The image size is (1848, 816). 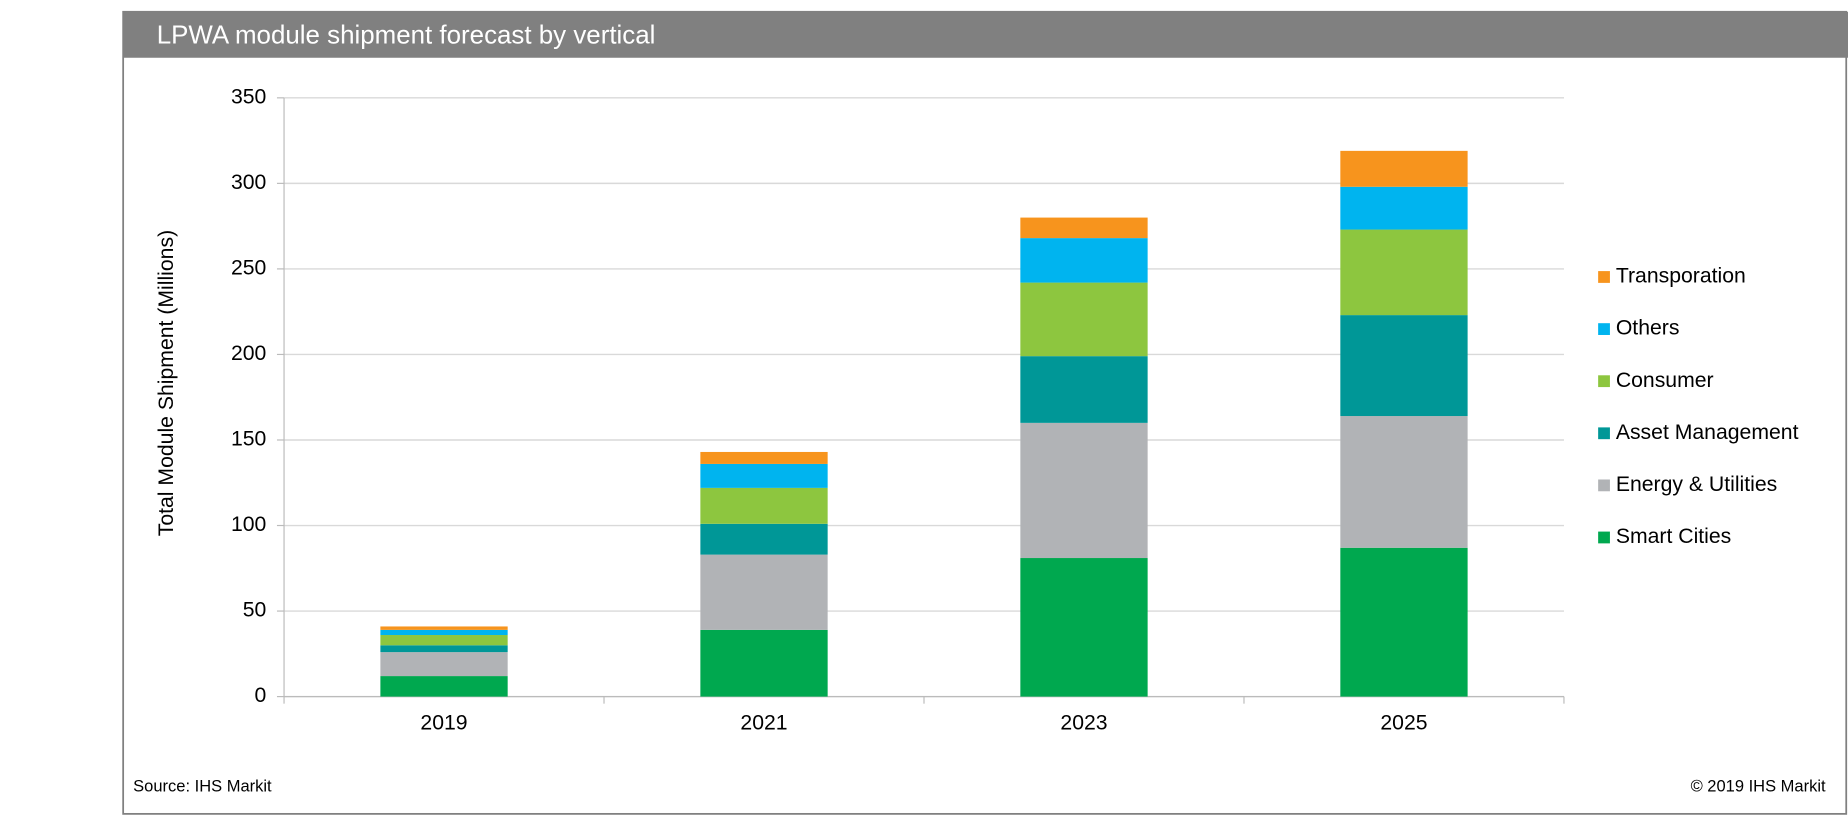 I want to click on x-tick-label: 2019, so click(x=443, y=722).